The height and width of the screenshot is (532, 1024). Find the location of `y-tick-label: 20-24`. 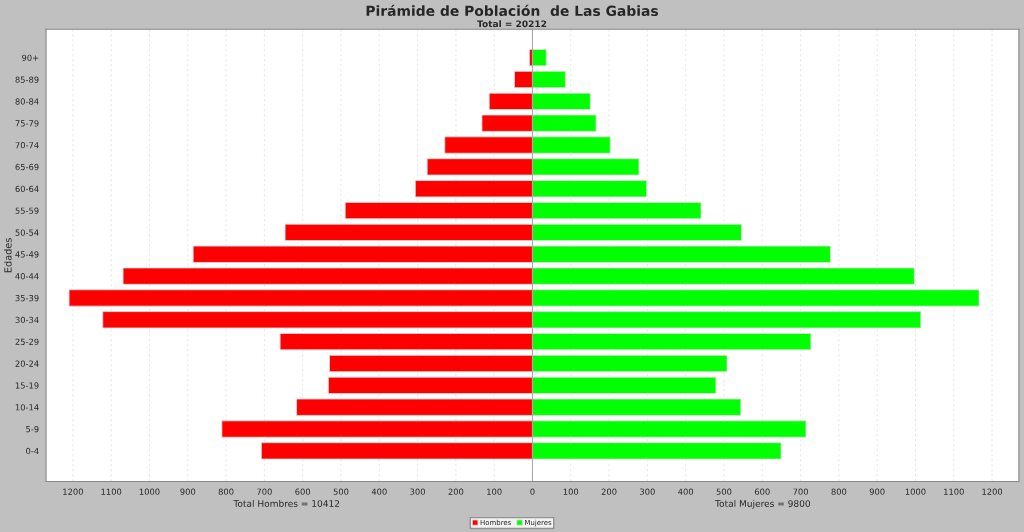

y-tick-label: 20-24 is located at coordinates (27, 363).